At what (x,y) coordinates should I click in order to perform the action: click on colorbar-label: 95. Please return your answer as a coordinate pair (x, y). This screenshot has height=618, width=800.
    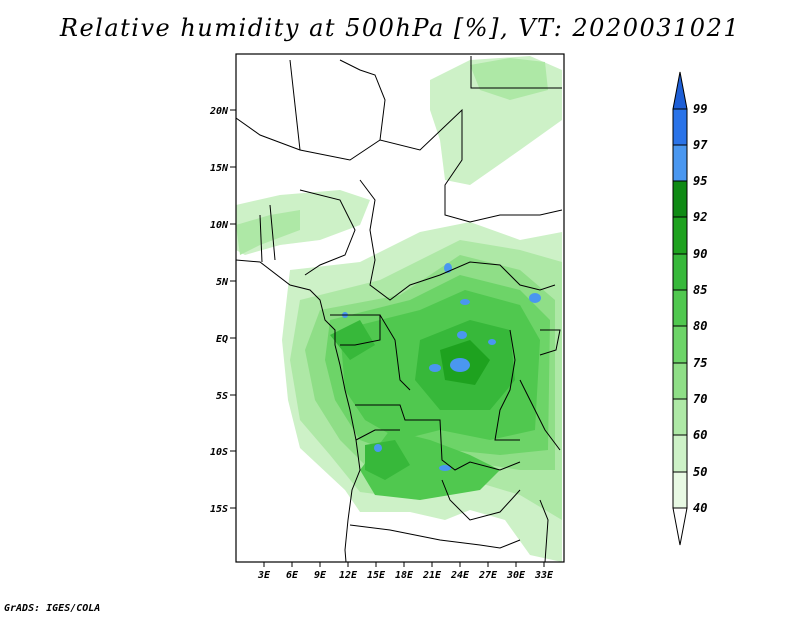
    Looking at the image, I should click on (700, 181).